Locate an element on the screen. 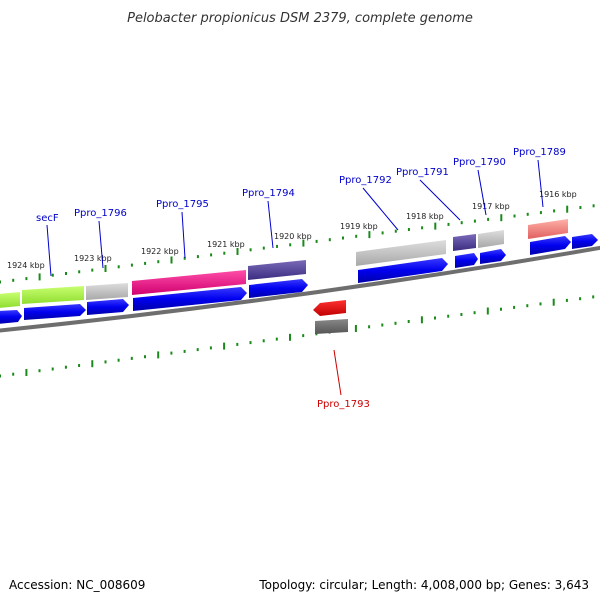 The height and width of the screenshot is (600, 600). gene-label-ppro-1792: Ppro_1792 is located at coordinates (365, 180).